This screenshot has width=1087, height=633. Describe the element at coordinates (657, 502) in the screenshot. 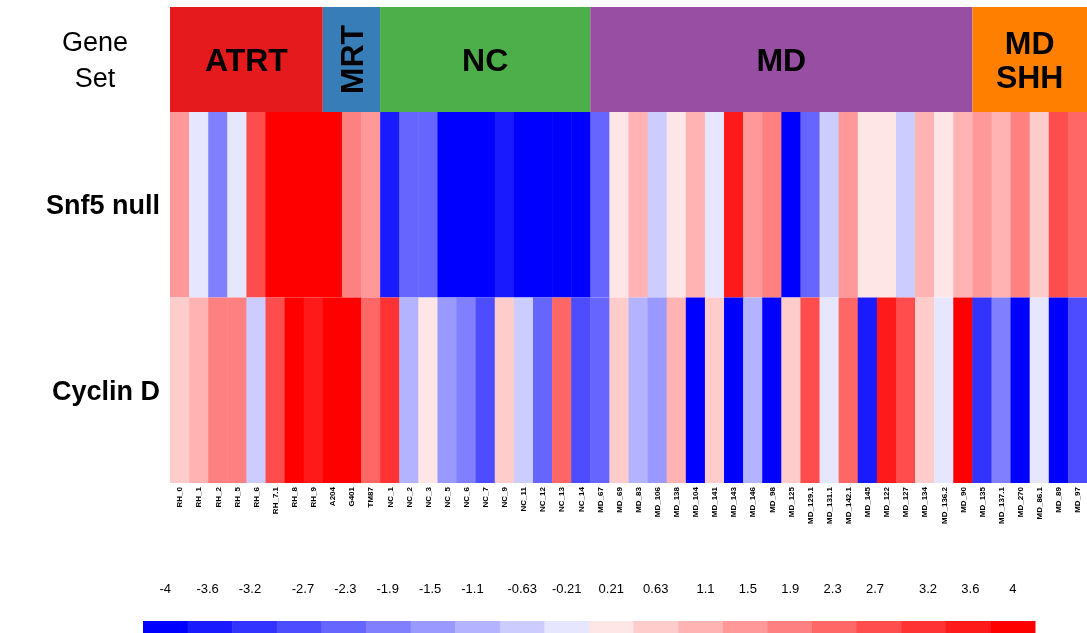

I see `x-tick-label: MD_106` at that location.